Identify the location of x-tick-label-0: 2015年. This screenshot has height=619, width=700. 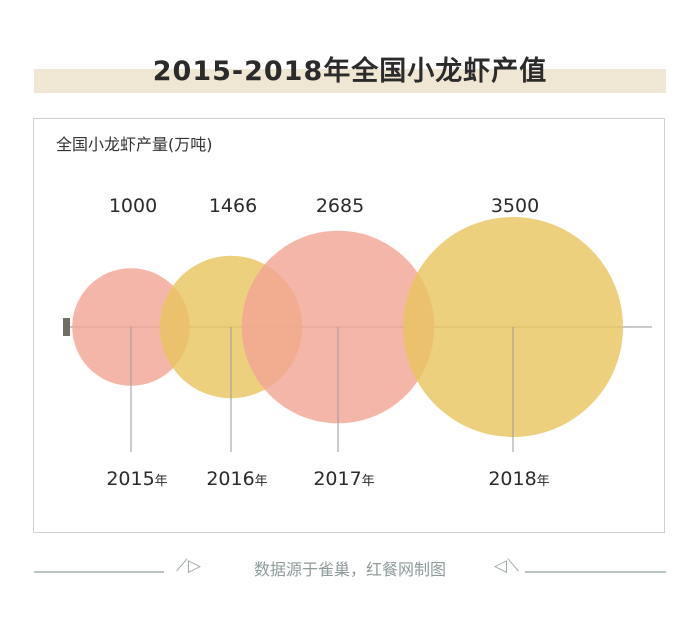
(136, 479).